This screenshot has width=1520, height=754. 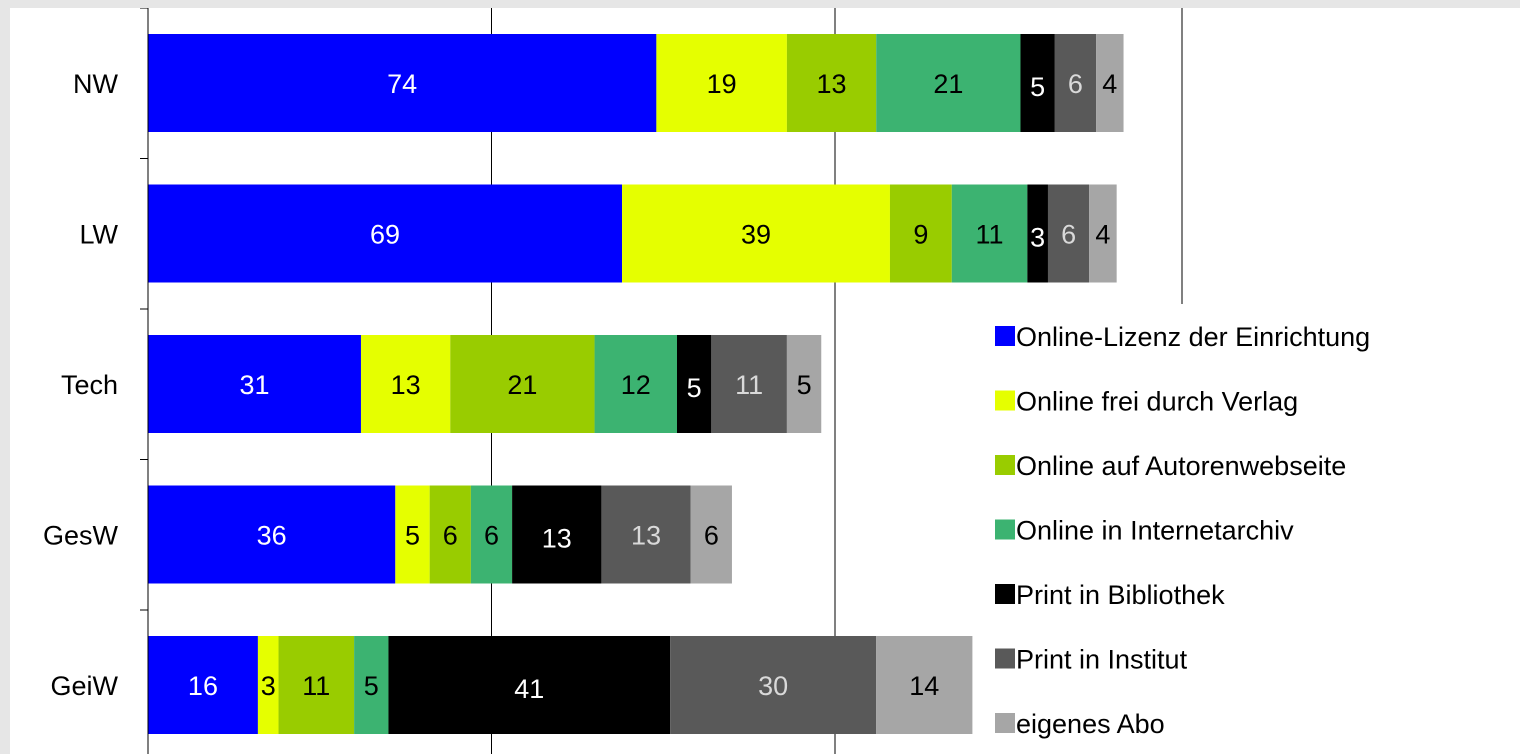 I want to click on data-label: 69, so click(x=385, y=235).